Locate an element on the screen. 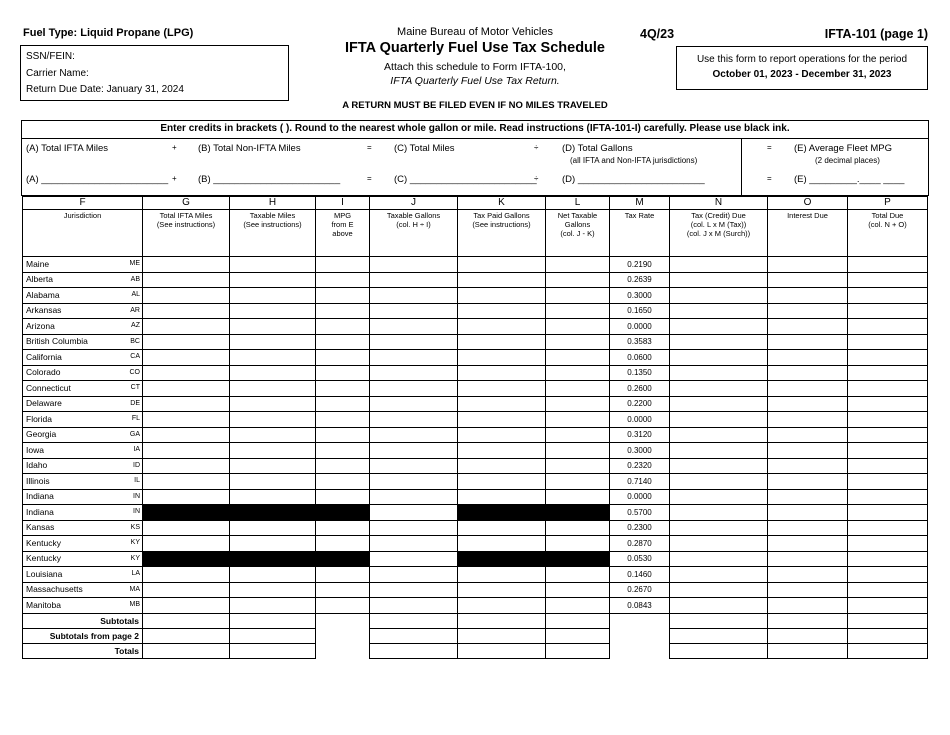  col-desc-J: Taxable Gallons (col. H ÷ I) is located at coordinates (413, 233).